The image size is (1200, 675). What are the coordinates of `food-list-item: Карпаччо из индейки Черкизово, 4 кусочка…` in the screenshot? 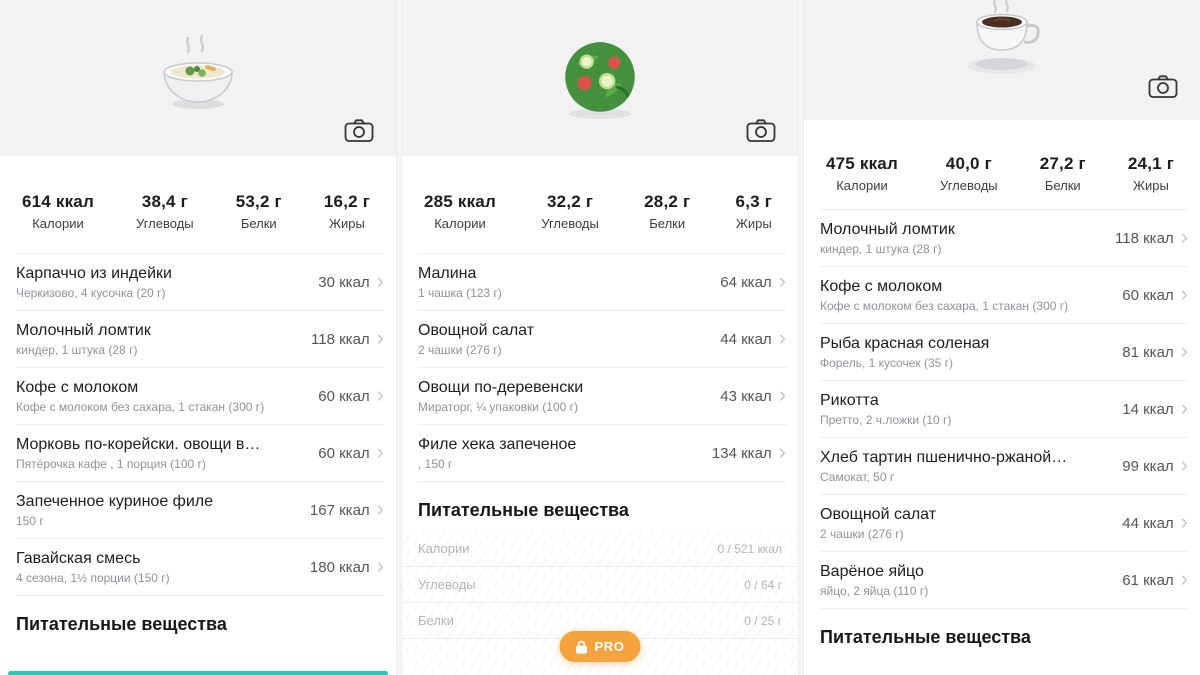 It's located at (200, 282).